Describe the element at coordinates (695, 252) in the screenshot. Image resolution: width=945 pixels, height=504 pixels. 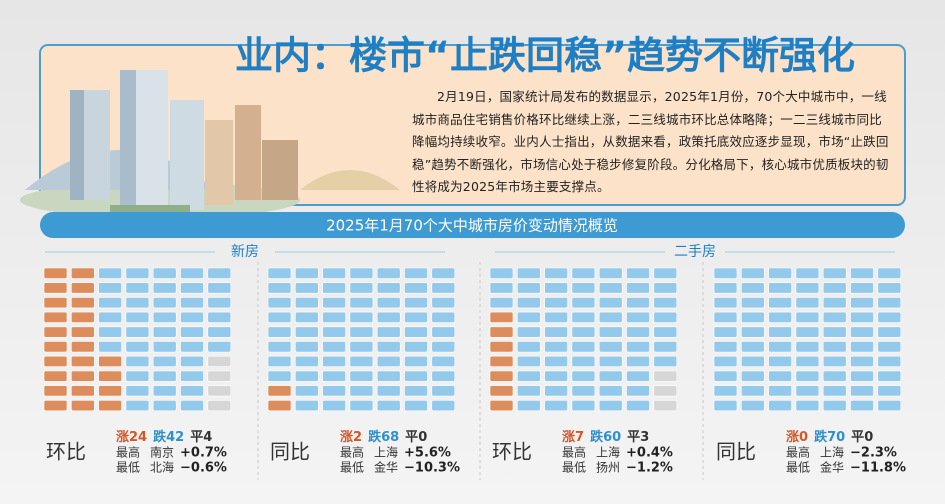
I see `section-label: 二手房` at that location.